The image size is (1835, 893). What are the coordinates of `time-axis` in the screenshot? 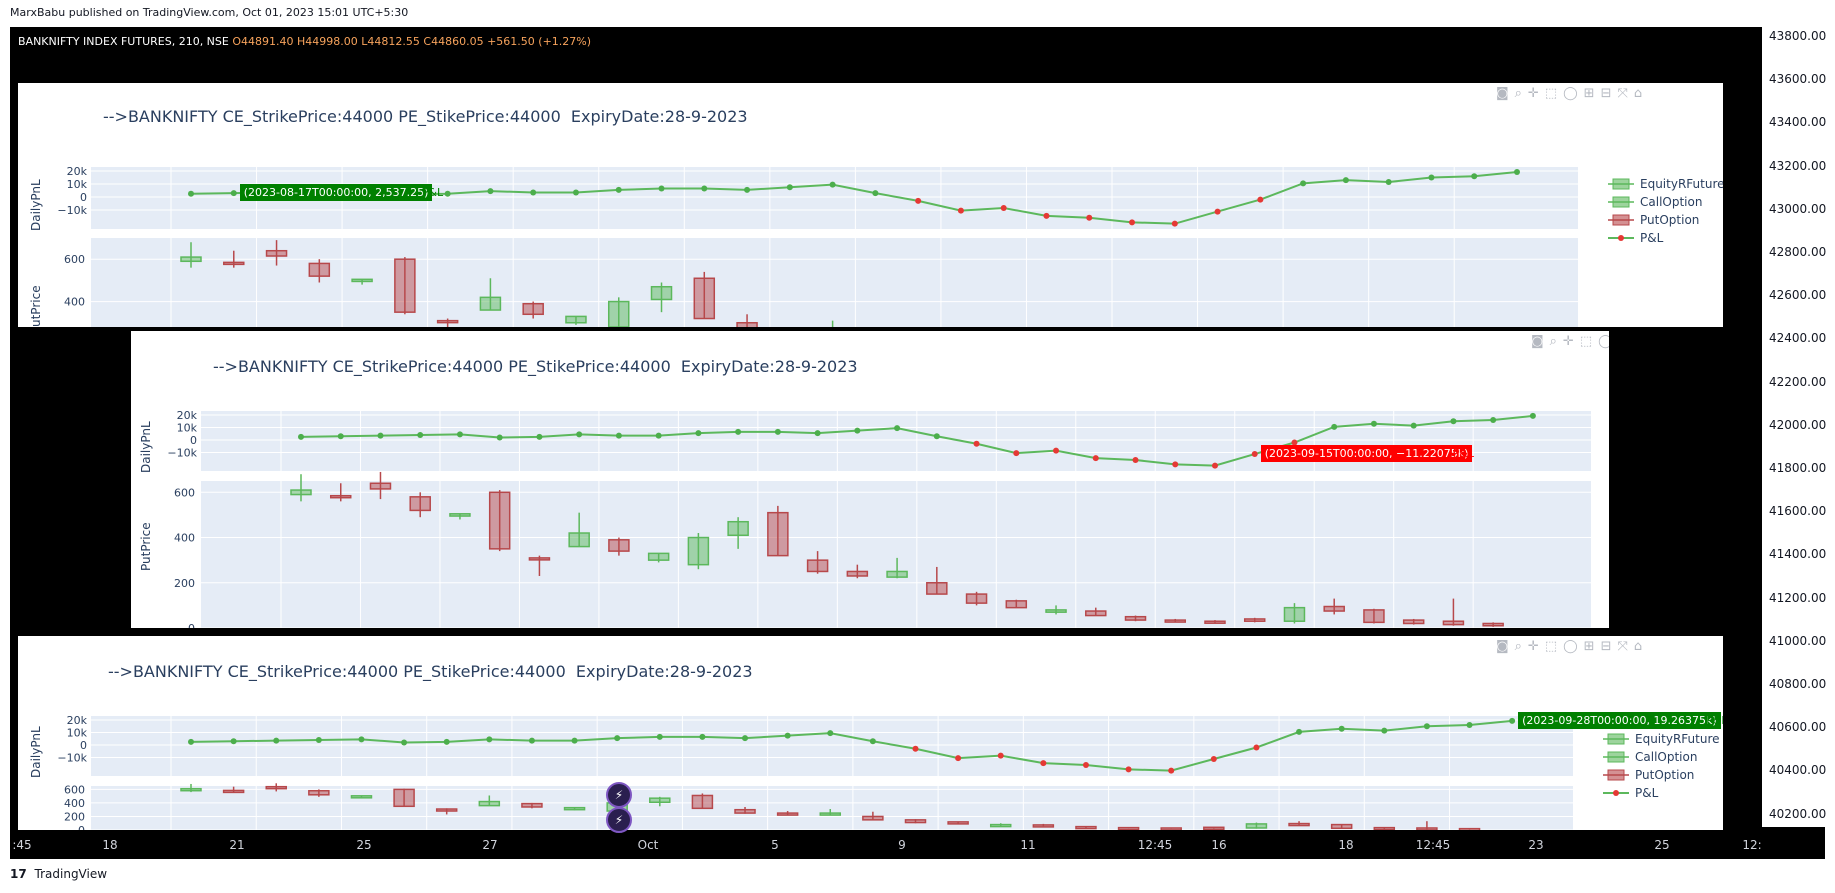 It's located at (882, 846).